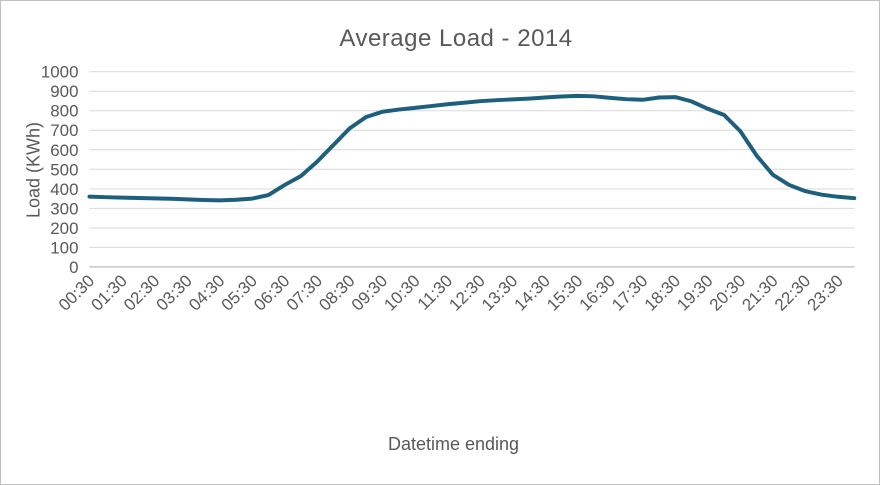 Image resolution: width=880 pixels, height=485 pixels. What do you see at coordinates (64, 208) in the screenshot?
I see `y-tick-label: 300` at bounding box center [64, 208].